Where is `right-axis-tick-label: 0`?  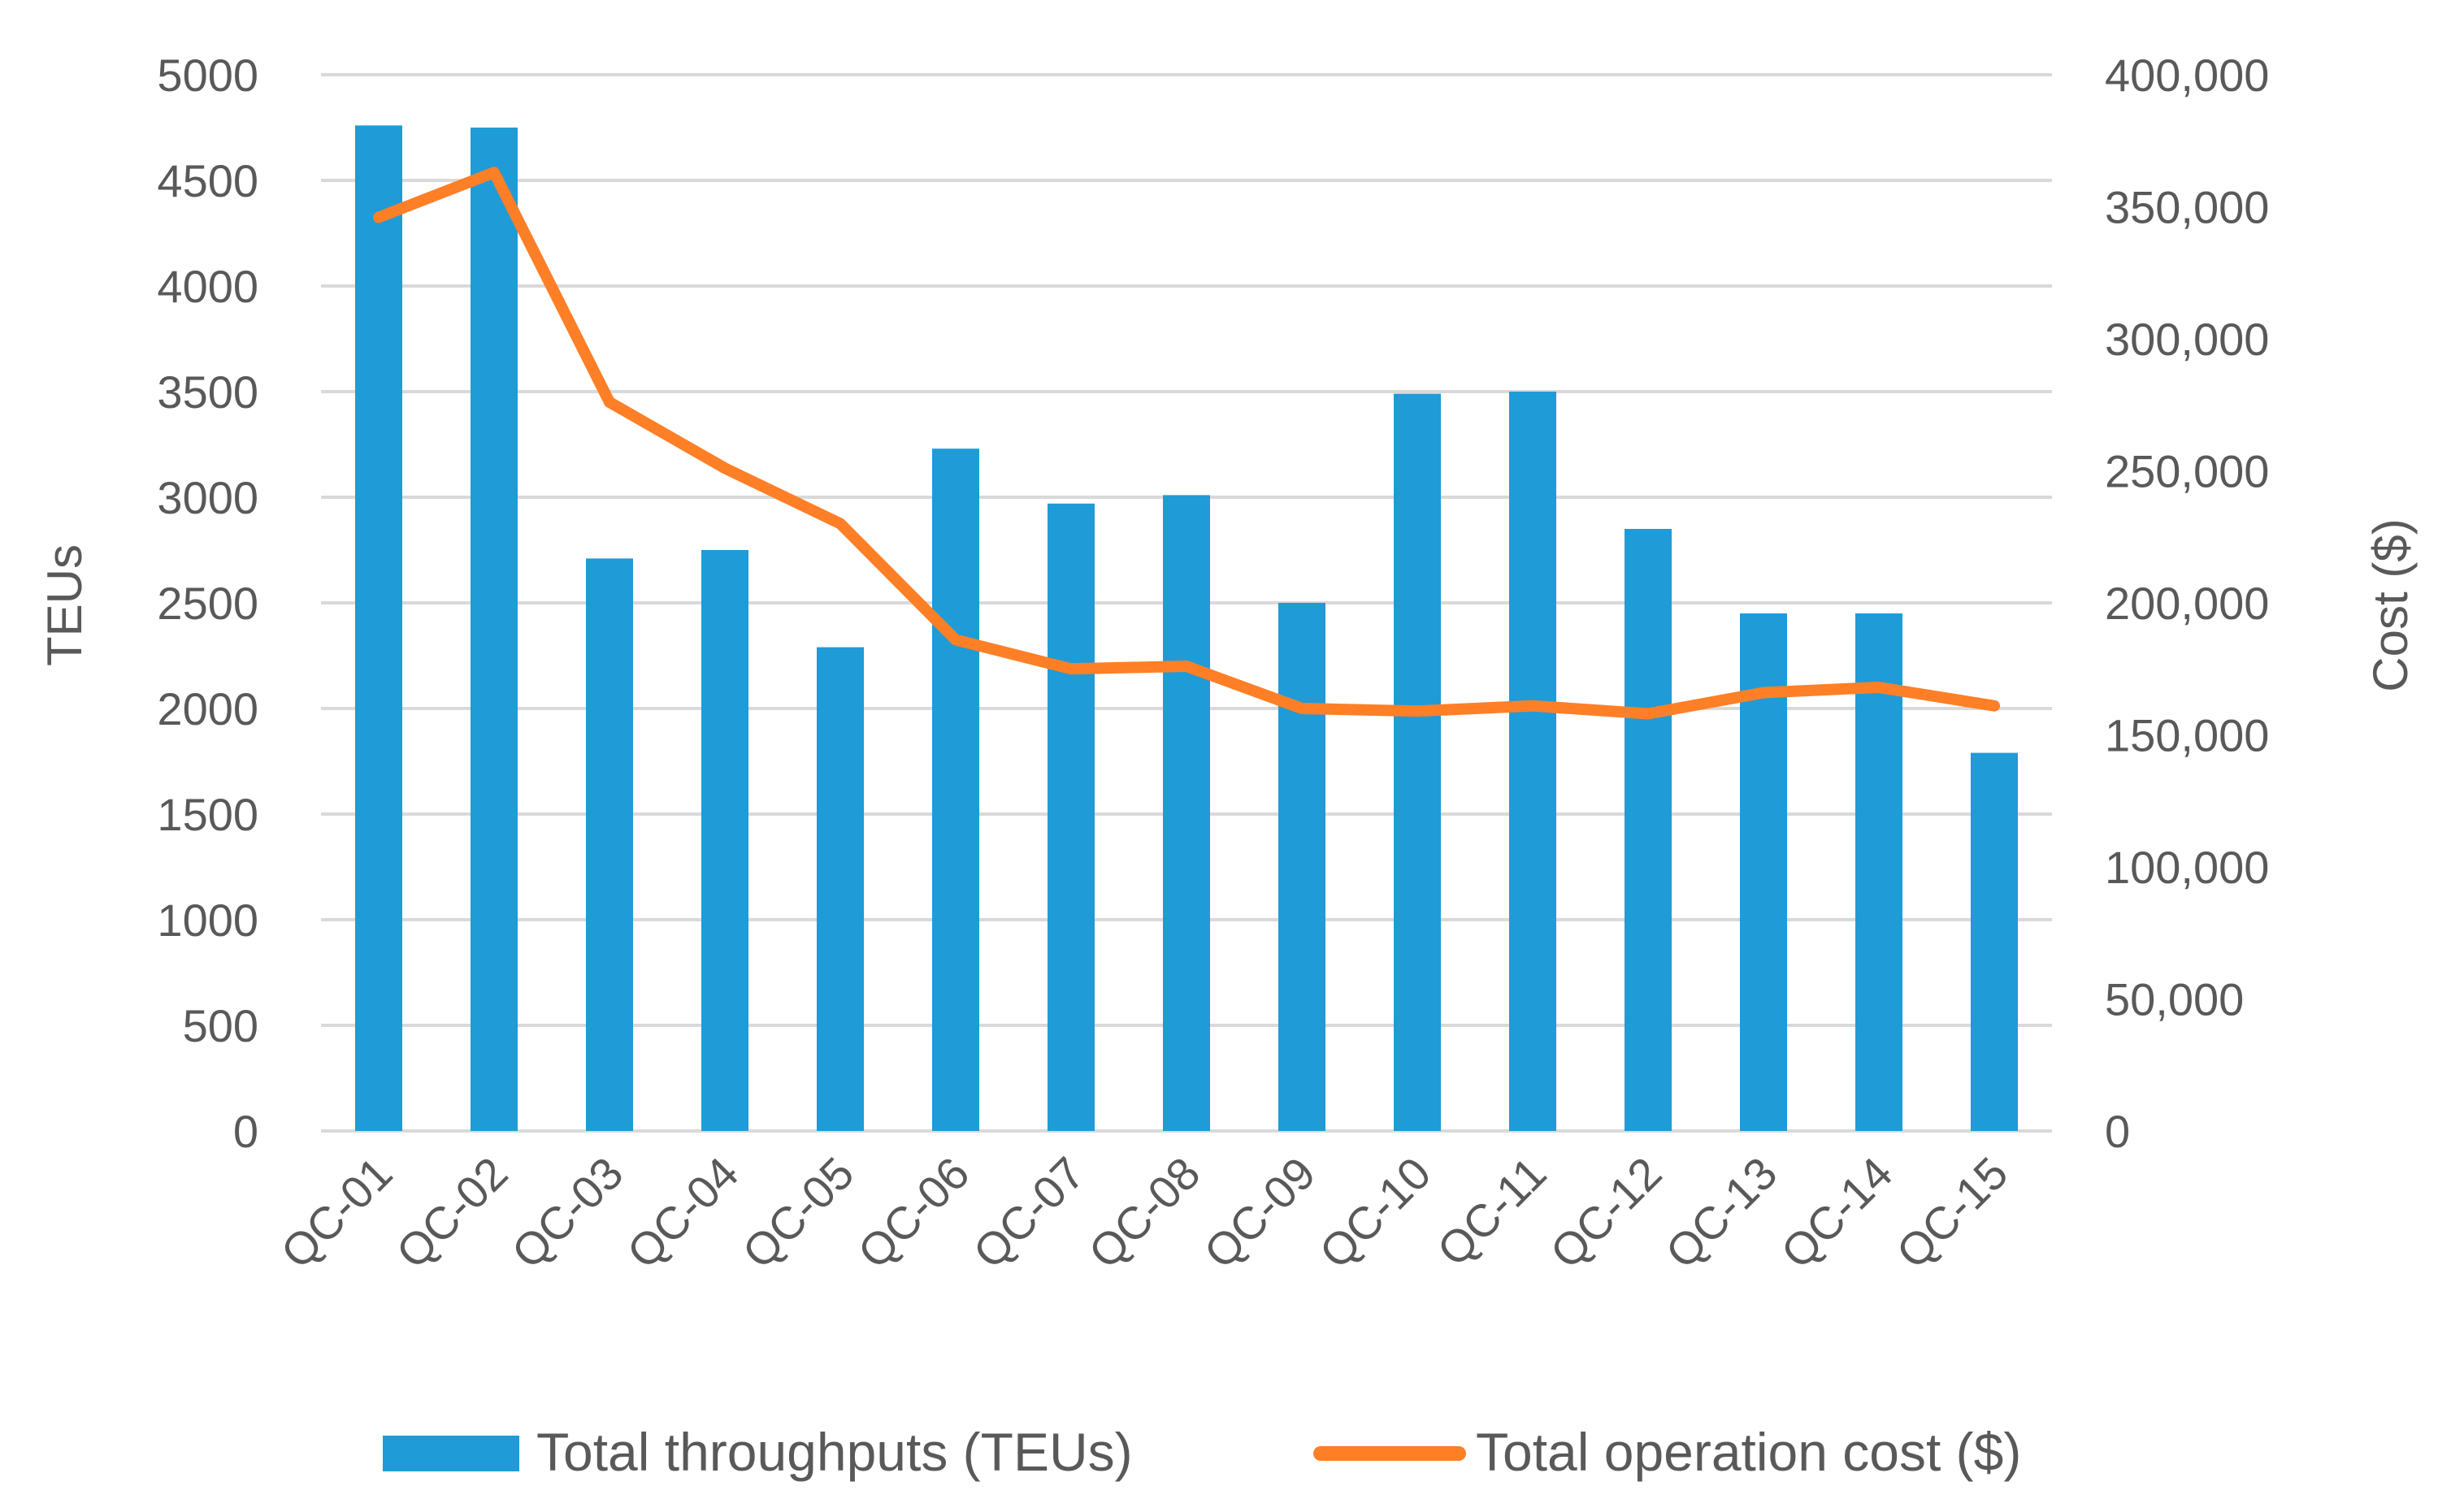 right-axis-tick-label: 0 is located at coordinates (2117, 1131).